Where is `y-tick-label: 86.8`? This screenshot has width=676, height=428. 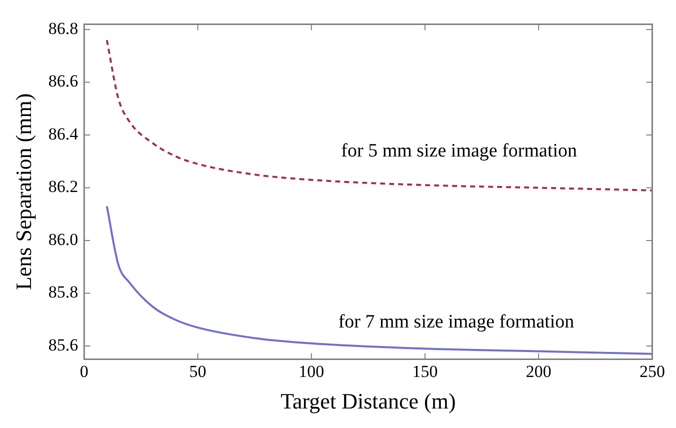 y-tick-label: 86.8 is located at coordinates (63, 28).